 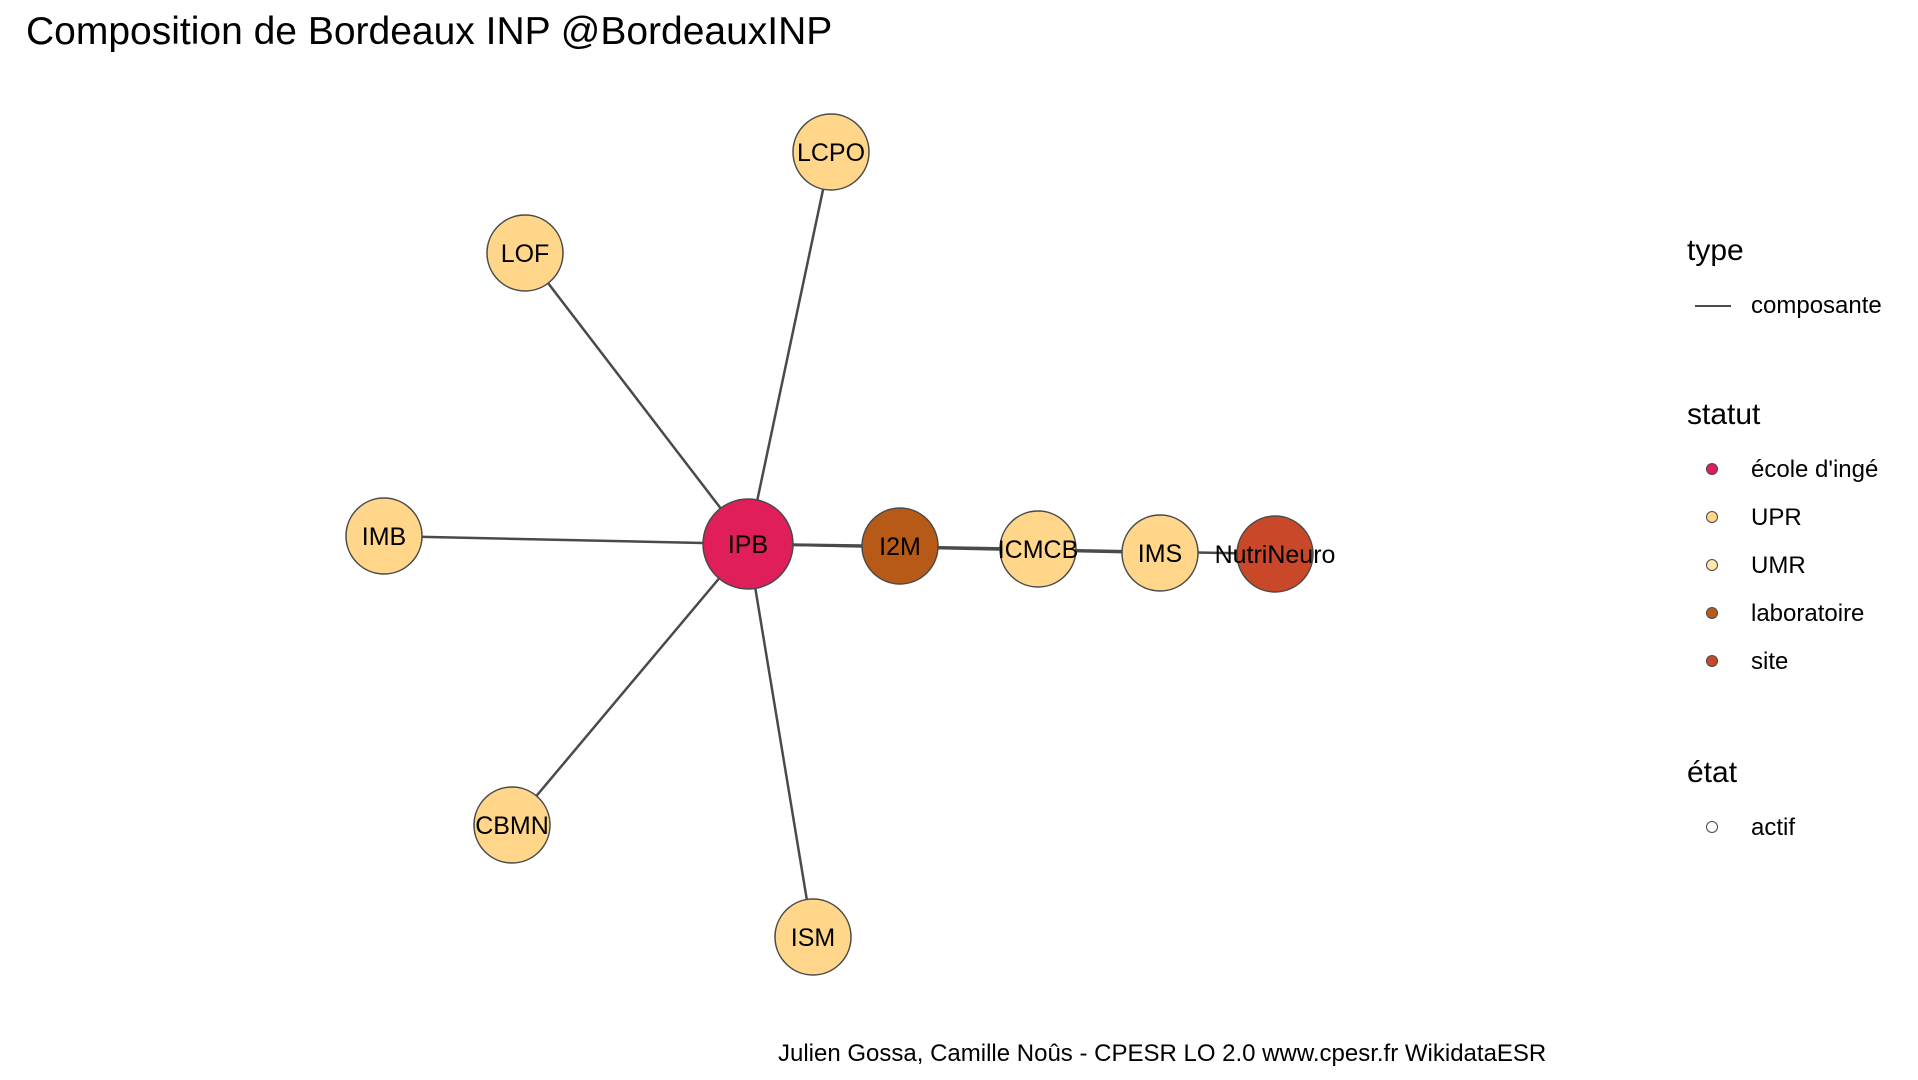 What do you see at coordinates (1746, 566) in the screenshot?
I see `legend-item-umr: UMR` at bounding box center [1746, 566].